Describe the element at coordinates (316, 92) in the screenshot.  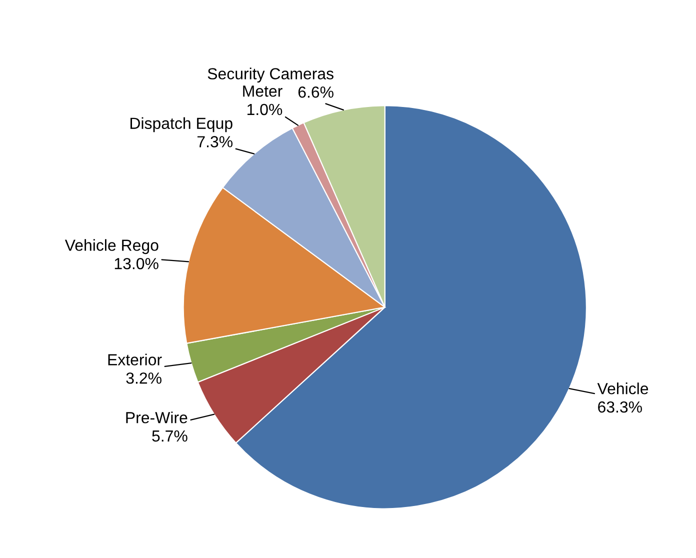
I see `data-label: 6.6%` at that location.